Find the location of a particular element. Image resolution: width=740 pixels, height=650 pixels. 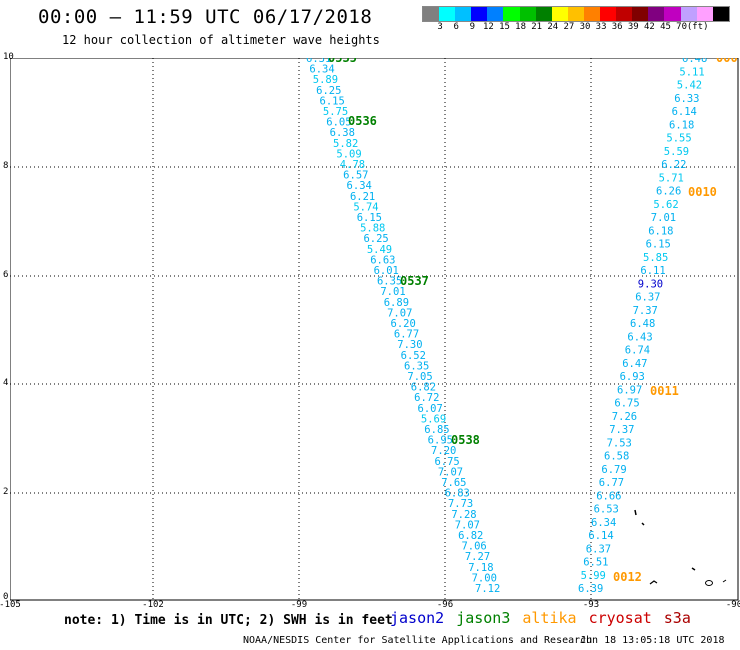

wave-height-value: 6.05 is located at coordinates (338, 123).